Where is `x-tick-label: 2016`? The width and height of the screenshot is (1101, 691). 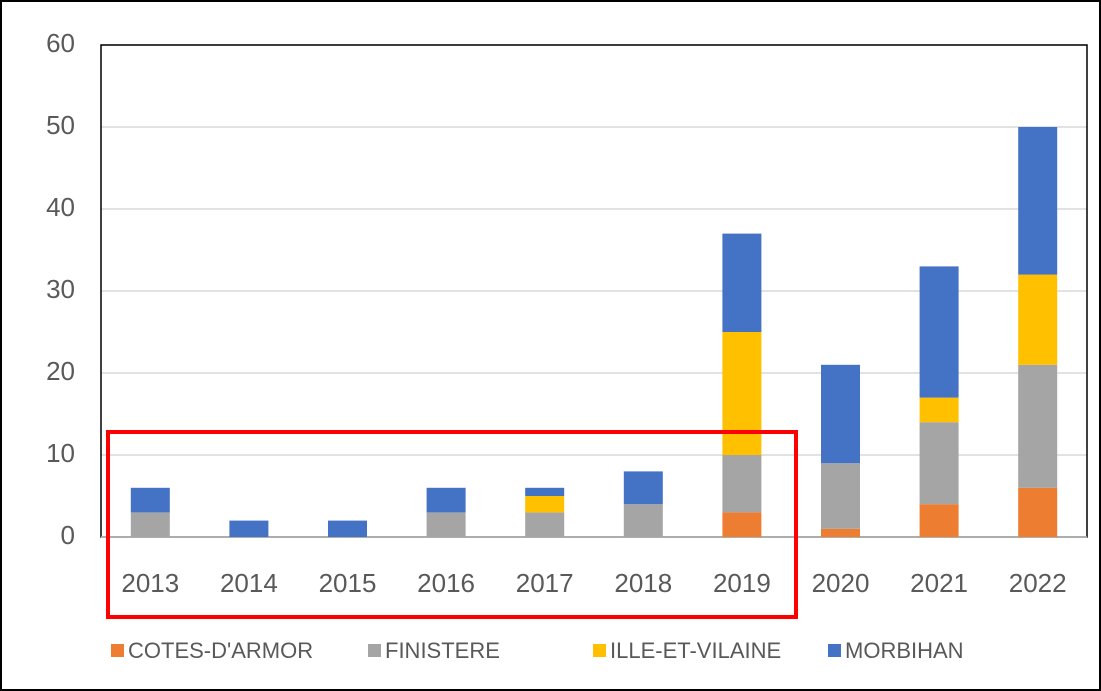
x-tick-label: 2016 is located at coordinates (446, 583).